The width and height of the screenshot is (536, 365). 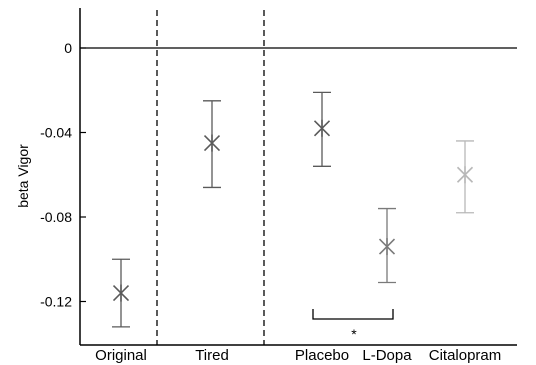 I want to click on y-tick-label: -0.04, so click(x=56, y=133).